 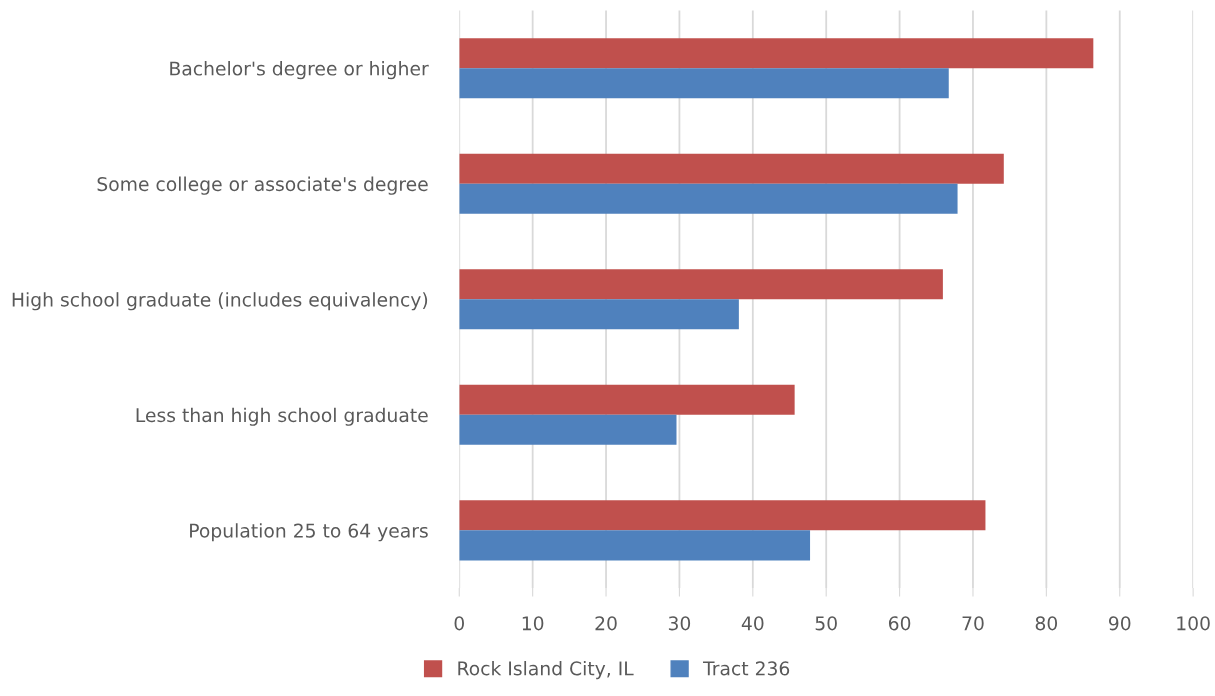 I want to click on x-tick-label: 90, so click(x=1119, y=623).